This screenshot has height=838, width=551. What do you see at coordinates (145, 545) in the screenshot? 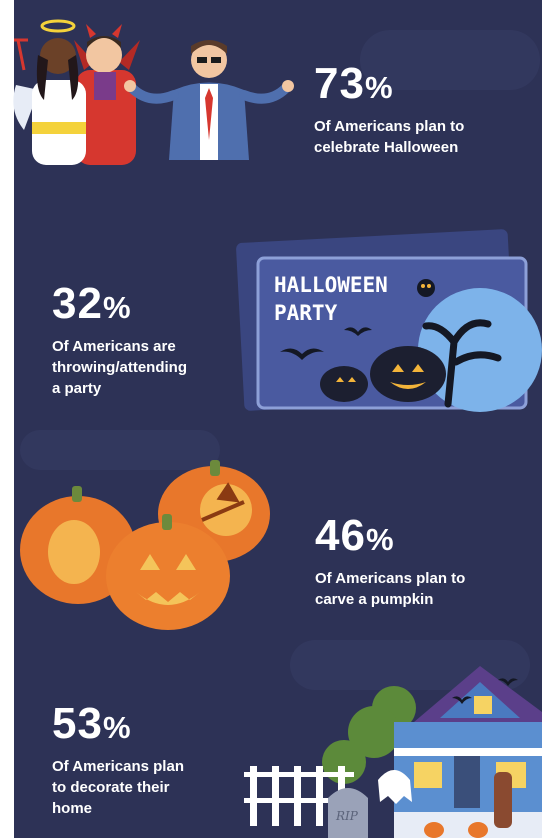
I see `carved-pumpkins-illustration` at bounding box center [145, 545].